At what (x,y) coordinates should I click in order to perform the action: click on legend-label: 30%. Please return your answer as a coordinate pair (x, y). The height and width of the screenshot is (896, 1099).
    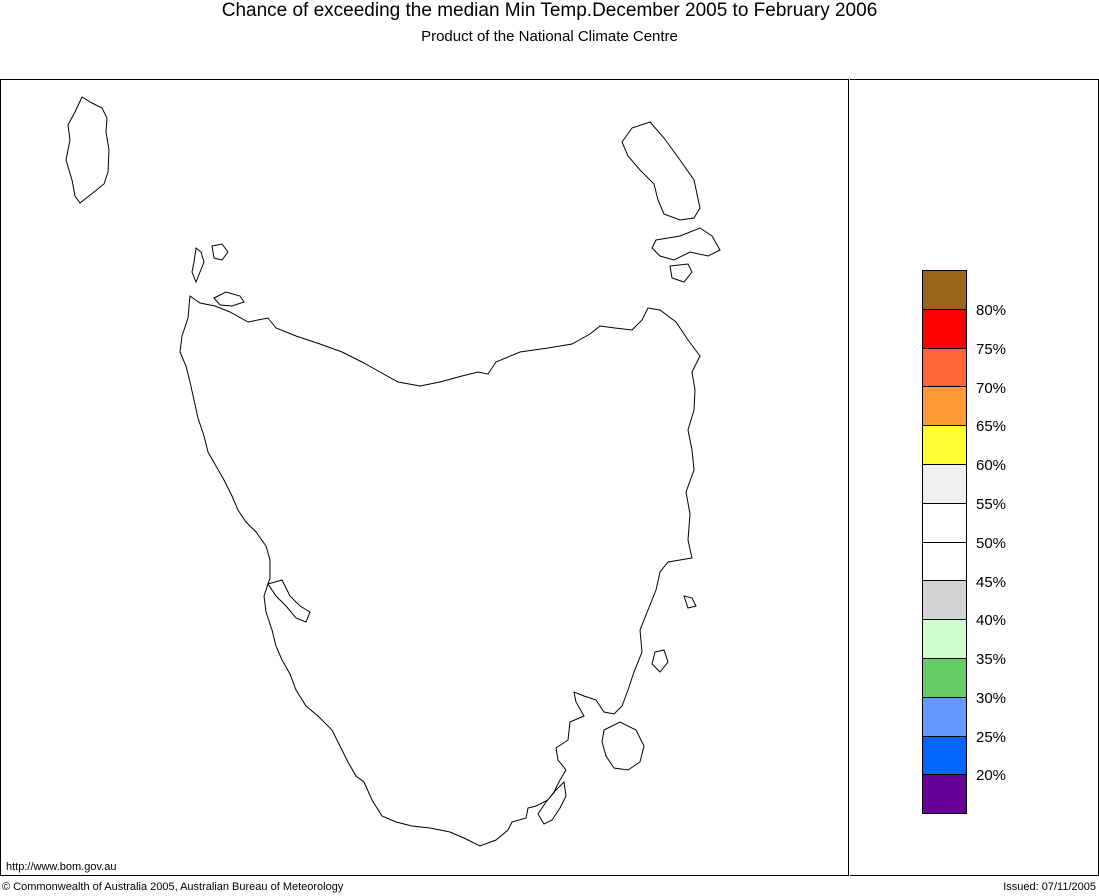
    Looking at the image, I should click on (991, 698).